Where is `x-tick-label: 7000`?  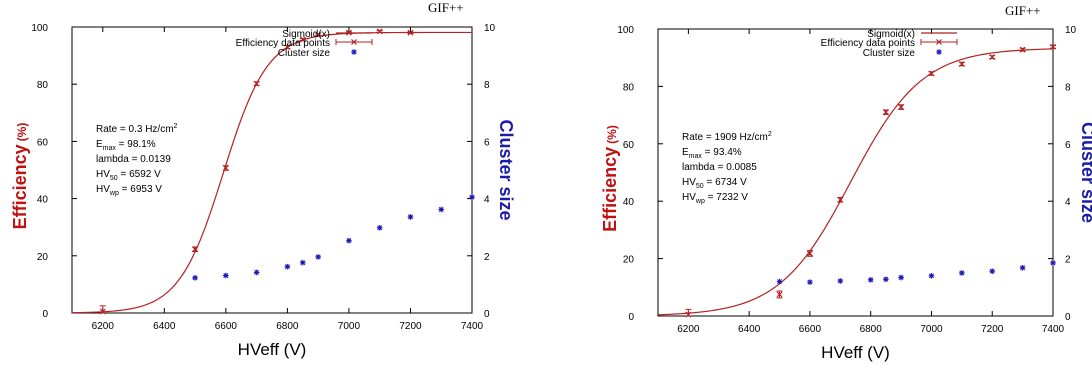
x-tick-label: 7000 is located at coordinates (931, 329).